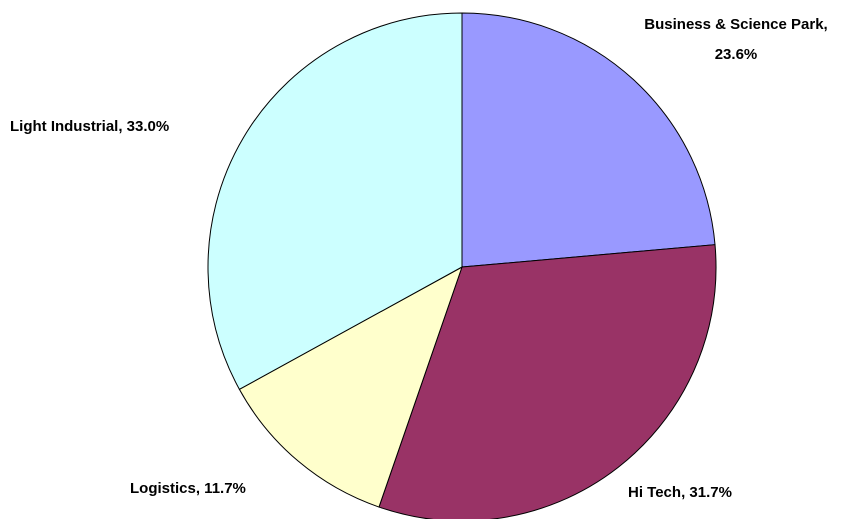 The image size is (843, 519). What do you see at coordinates (188, 488) in the screenshot?
I see `data-label: Logistics, 11.7%` at bounding box center [188, 488].